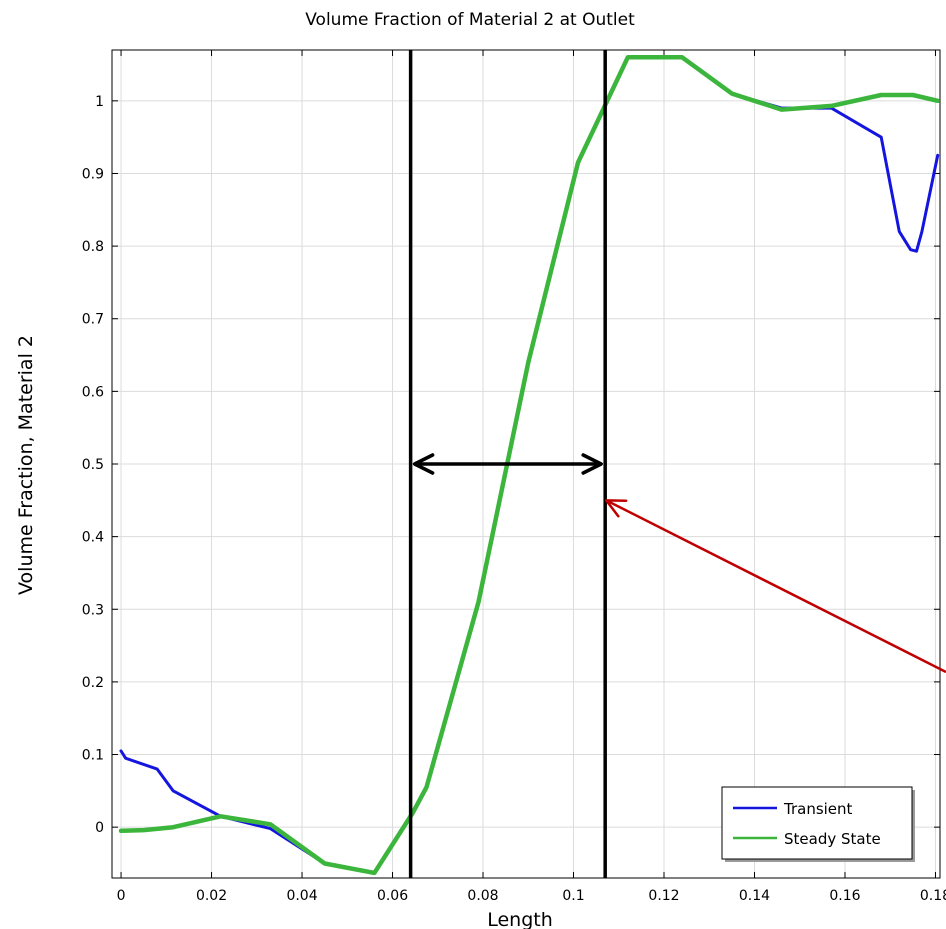 The width and height of the screenshot is (946, 929). What do you see at coordinates (832, 839) in the screenshot?
I see `legend-label-steady-state: Steady State` at bounding box center [832, 839].